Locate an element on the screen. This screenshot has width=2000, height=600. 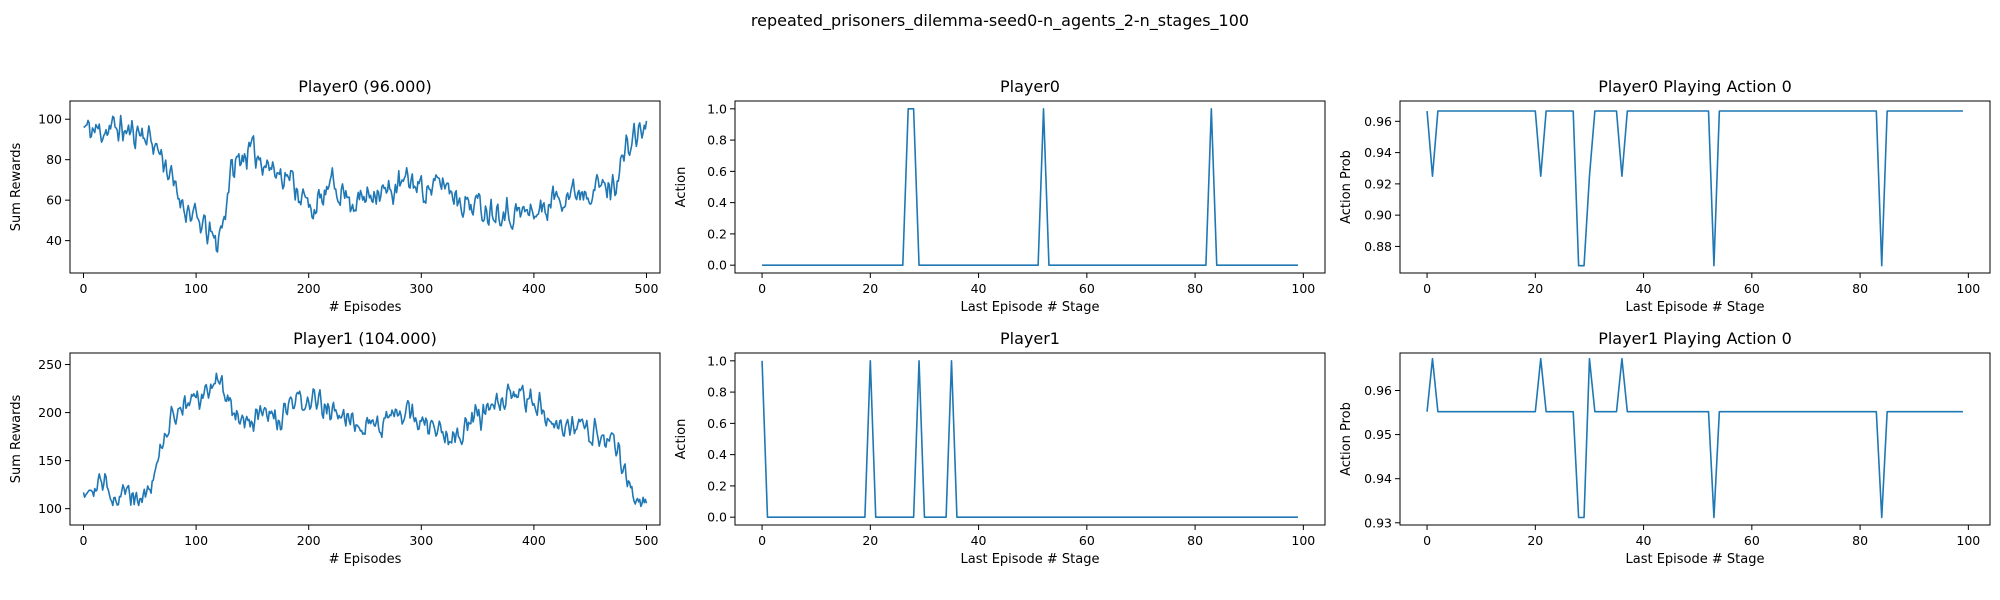
subplot-title: Player0 Playing Action 0 is located at coordinates (1695, 86).